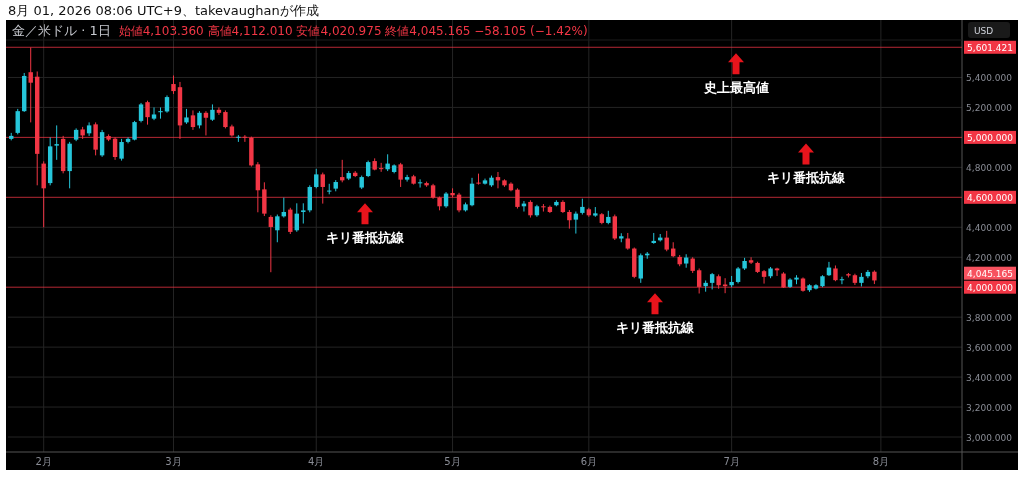  Describe the element at coordinates (989, 257) in the screenshot. I see `y-tick-label: 4,200.000` at that location.